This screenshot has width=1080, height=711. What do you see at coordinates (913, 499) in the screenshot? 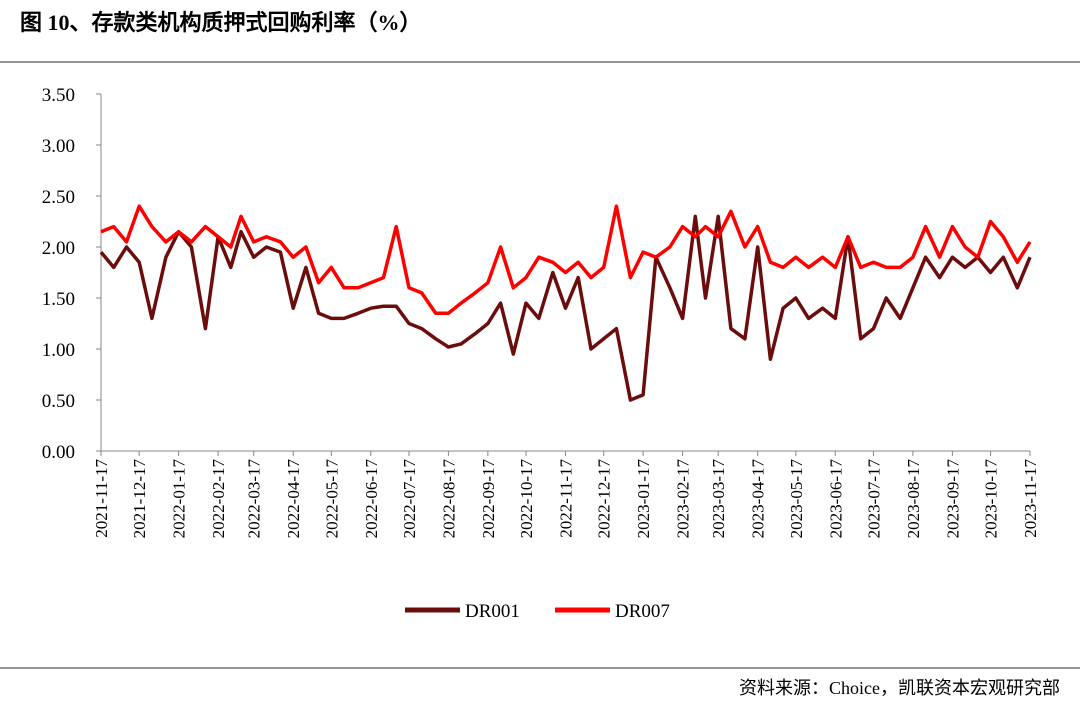
I see `x-tick-label: 2023-08-17` at bounding box center [913, 499].